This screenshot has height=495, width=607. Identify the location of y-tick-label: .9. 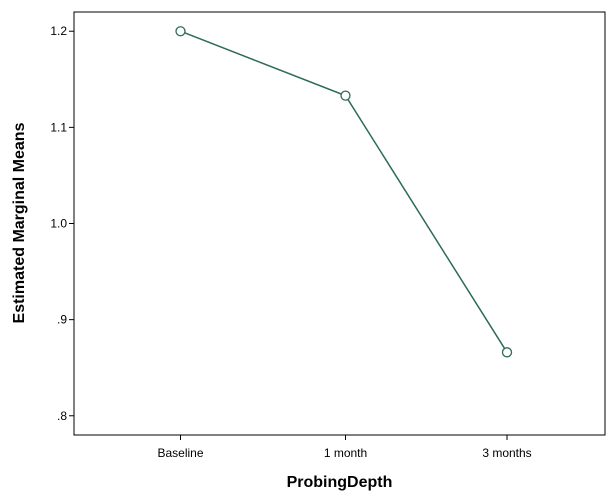
(62, 320).